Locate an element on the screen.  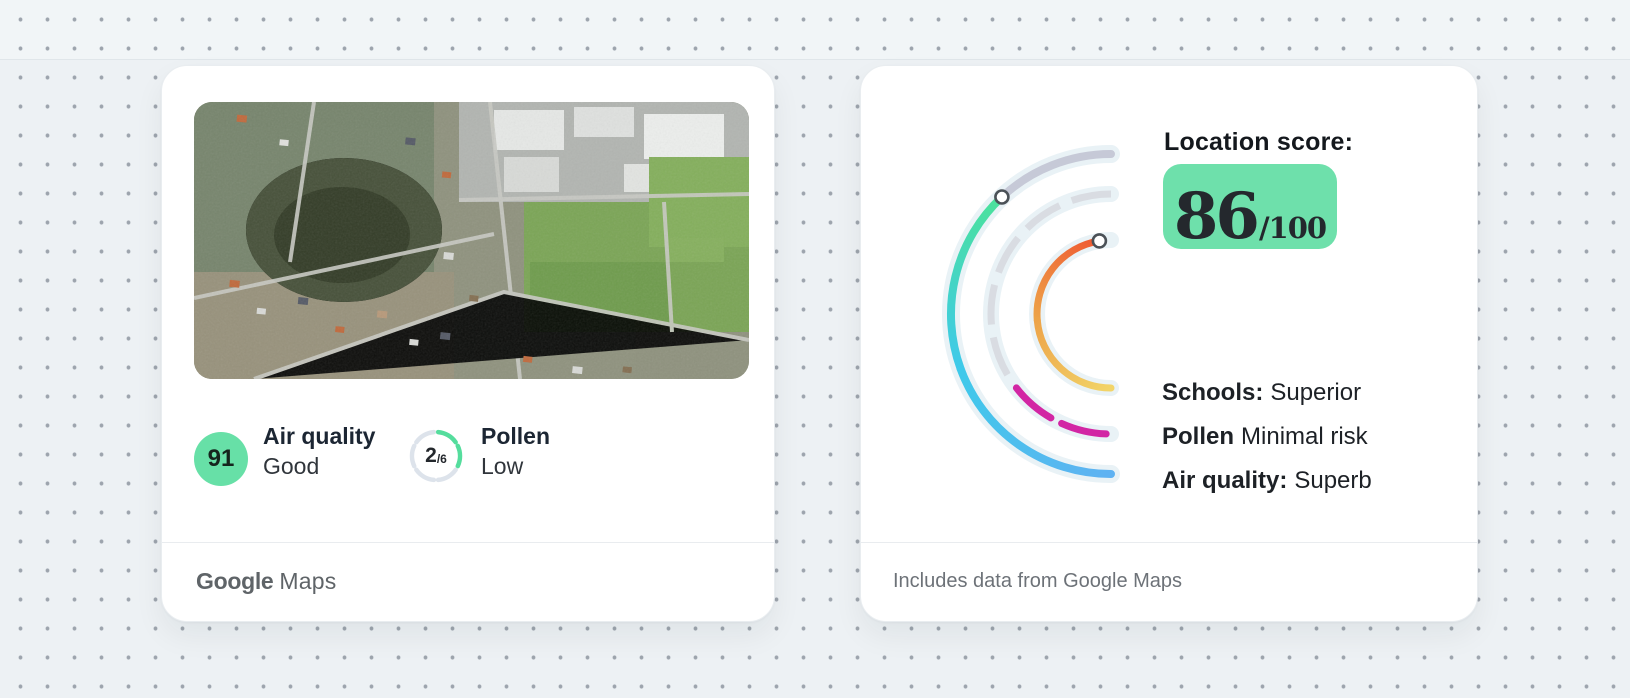
air-quality-label: Air quality is located at coordinates (319, 436).